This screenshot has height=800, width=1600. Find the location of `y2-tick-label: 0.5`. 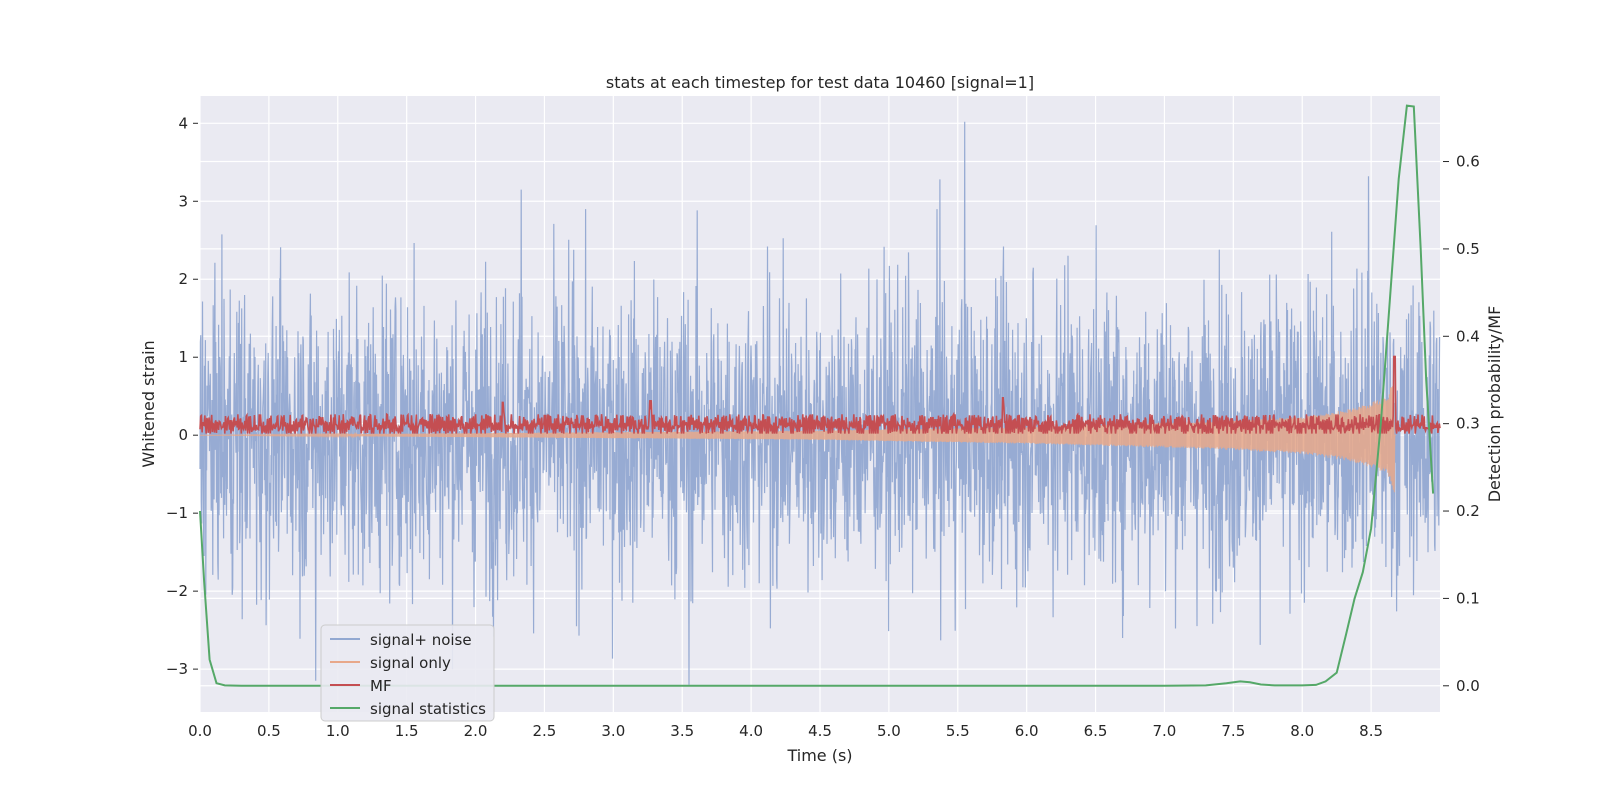

y2-tick-label: 0.5 is located at coordinates (1468, 249).